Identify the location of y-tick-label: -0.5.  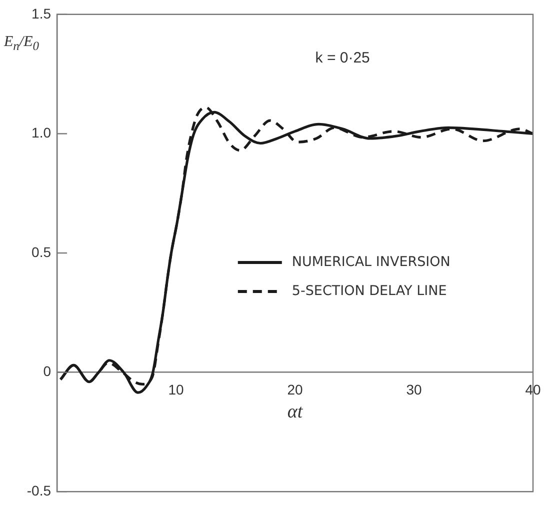
(39, 490).